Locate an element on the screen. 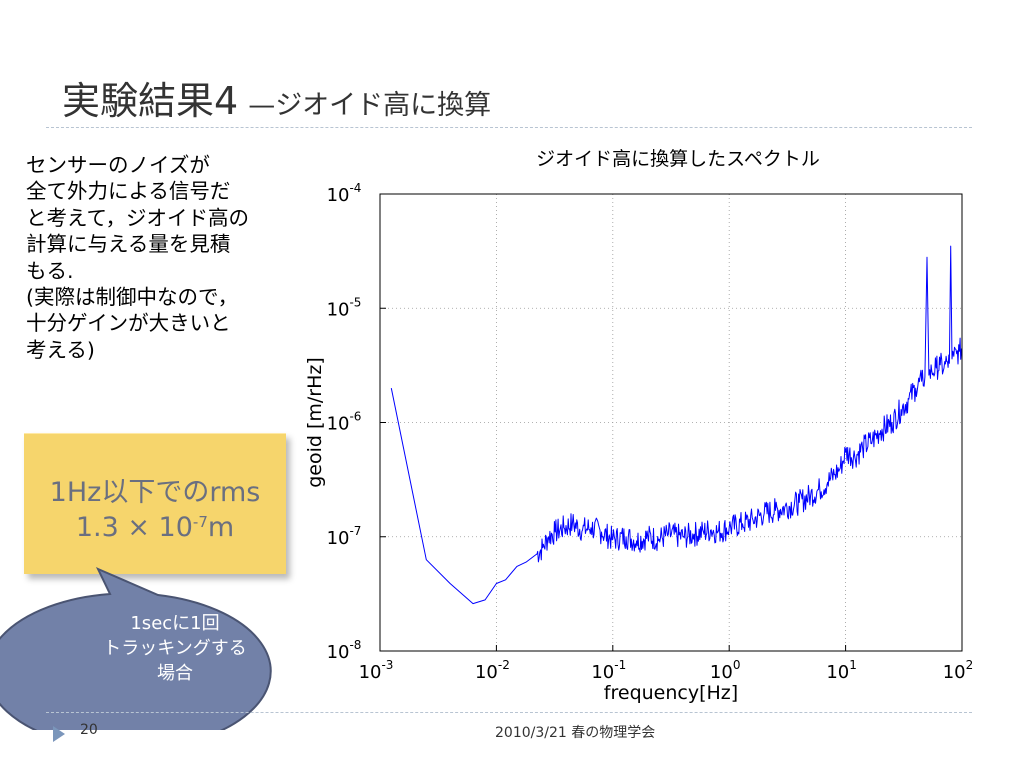 Image resolution: width=1024 pixels, height=768 pixels. x-axis-label: frequency[Hz] is located at coordinates (671, 693).